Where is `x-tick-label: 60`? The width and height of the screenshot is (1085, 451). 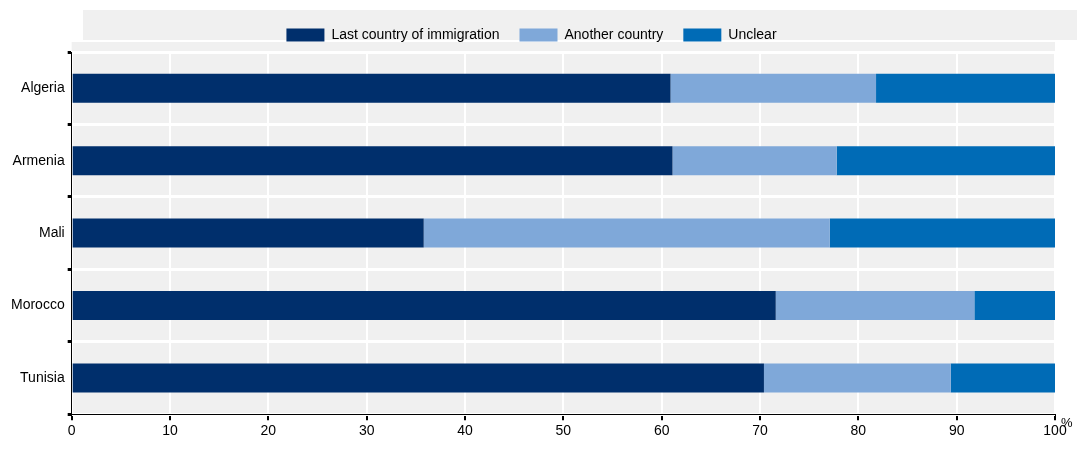 x-tick-label: 60 is located at coordinates (661, 430).